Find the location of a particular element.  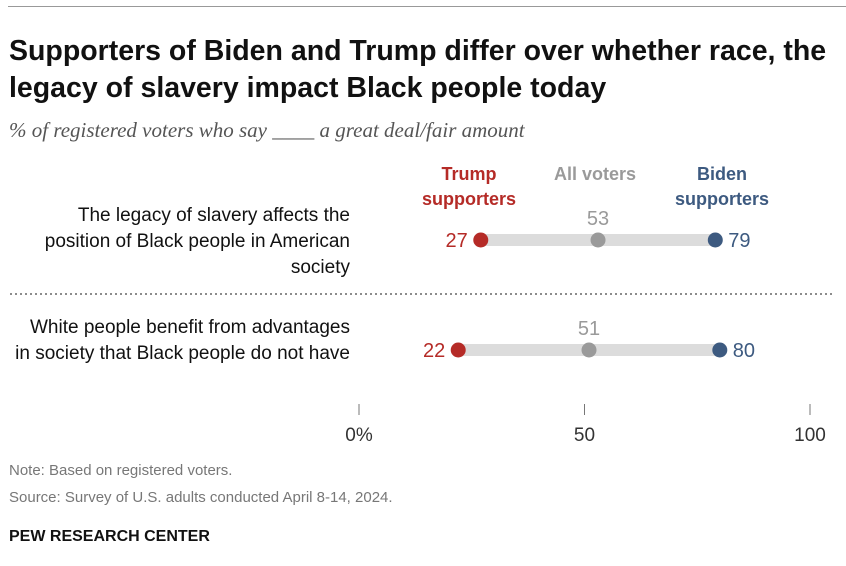

value-label-biden: 79 is located at coordinates (739, 241).